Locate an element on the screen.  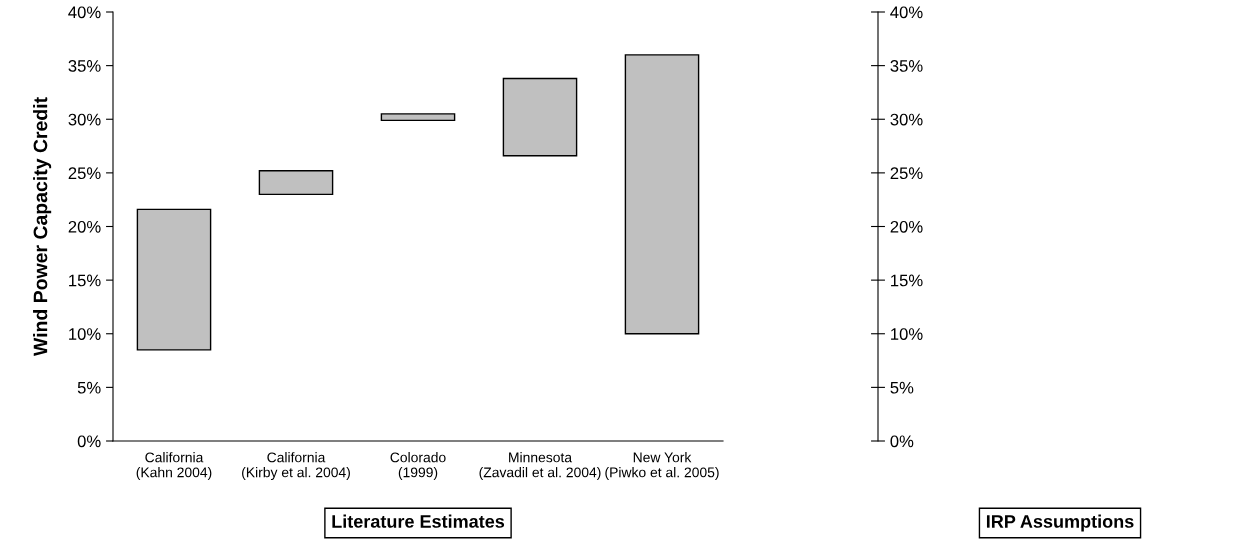
x-tick-label: Minnesota (Zavadil et al. 2004) is located at coordinates (540, 466).